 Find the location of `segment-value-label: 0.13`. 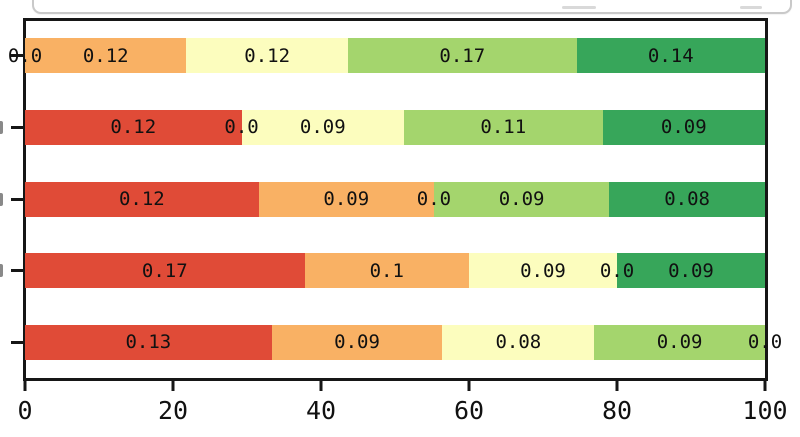

segment-value-label: 0.13 is located at coordinates (148, 342).